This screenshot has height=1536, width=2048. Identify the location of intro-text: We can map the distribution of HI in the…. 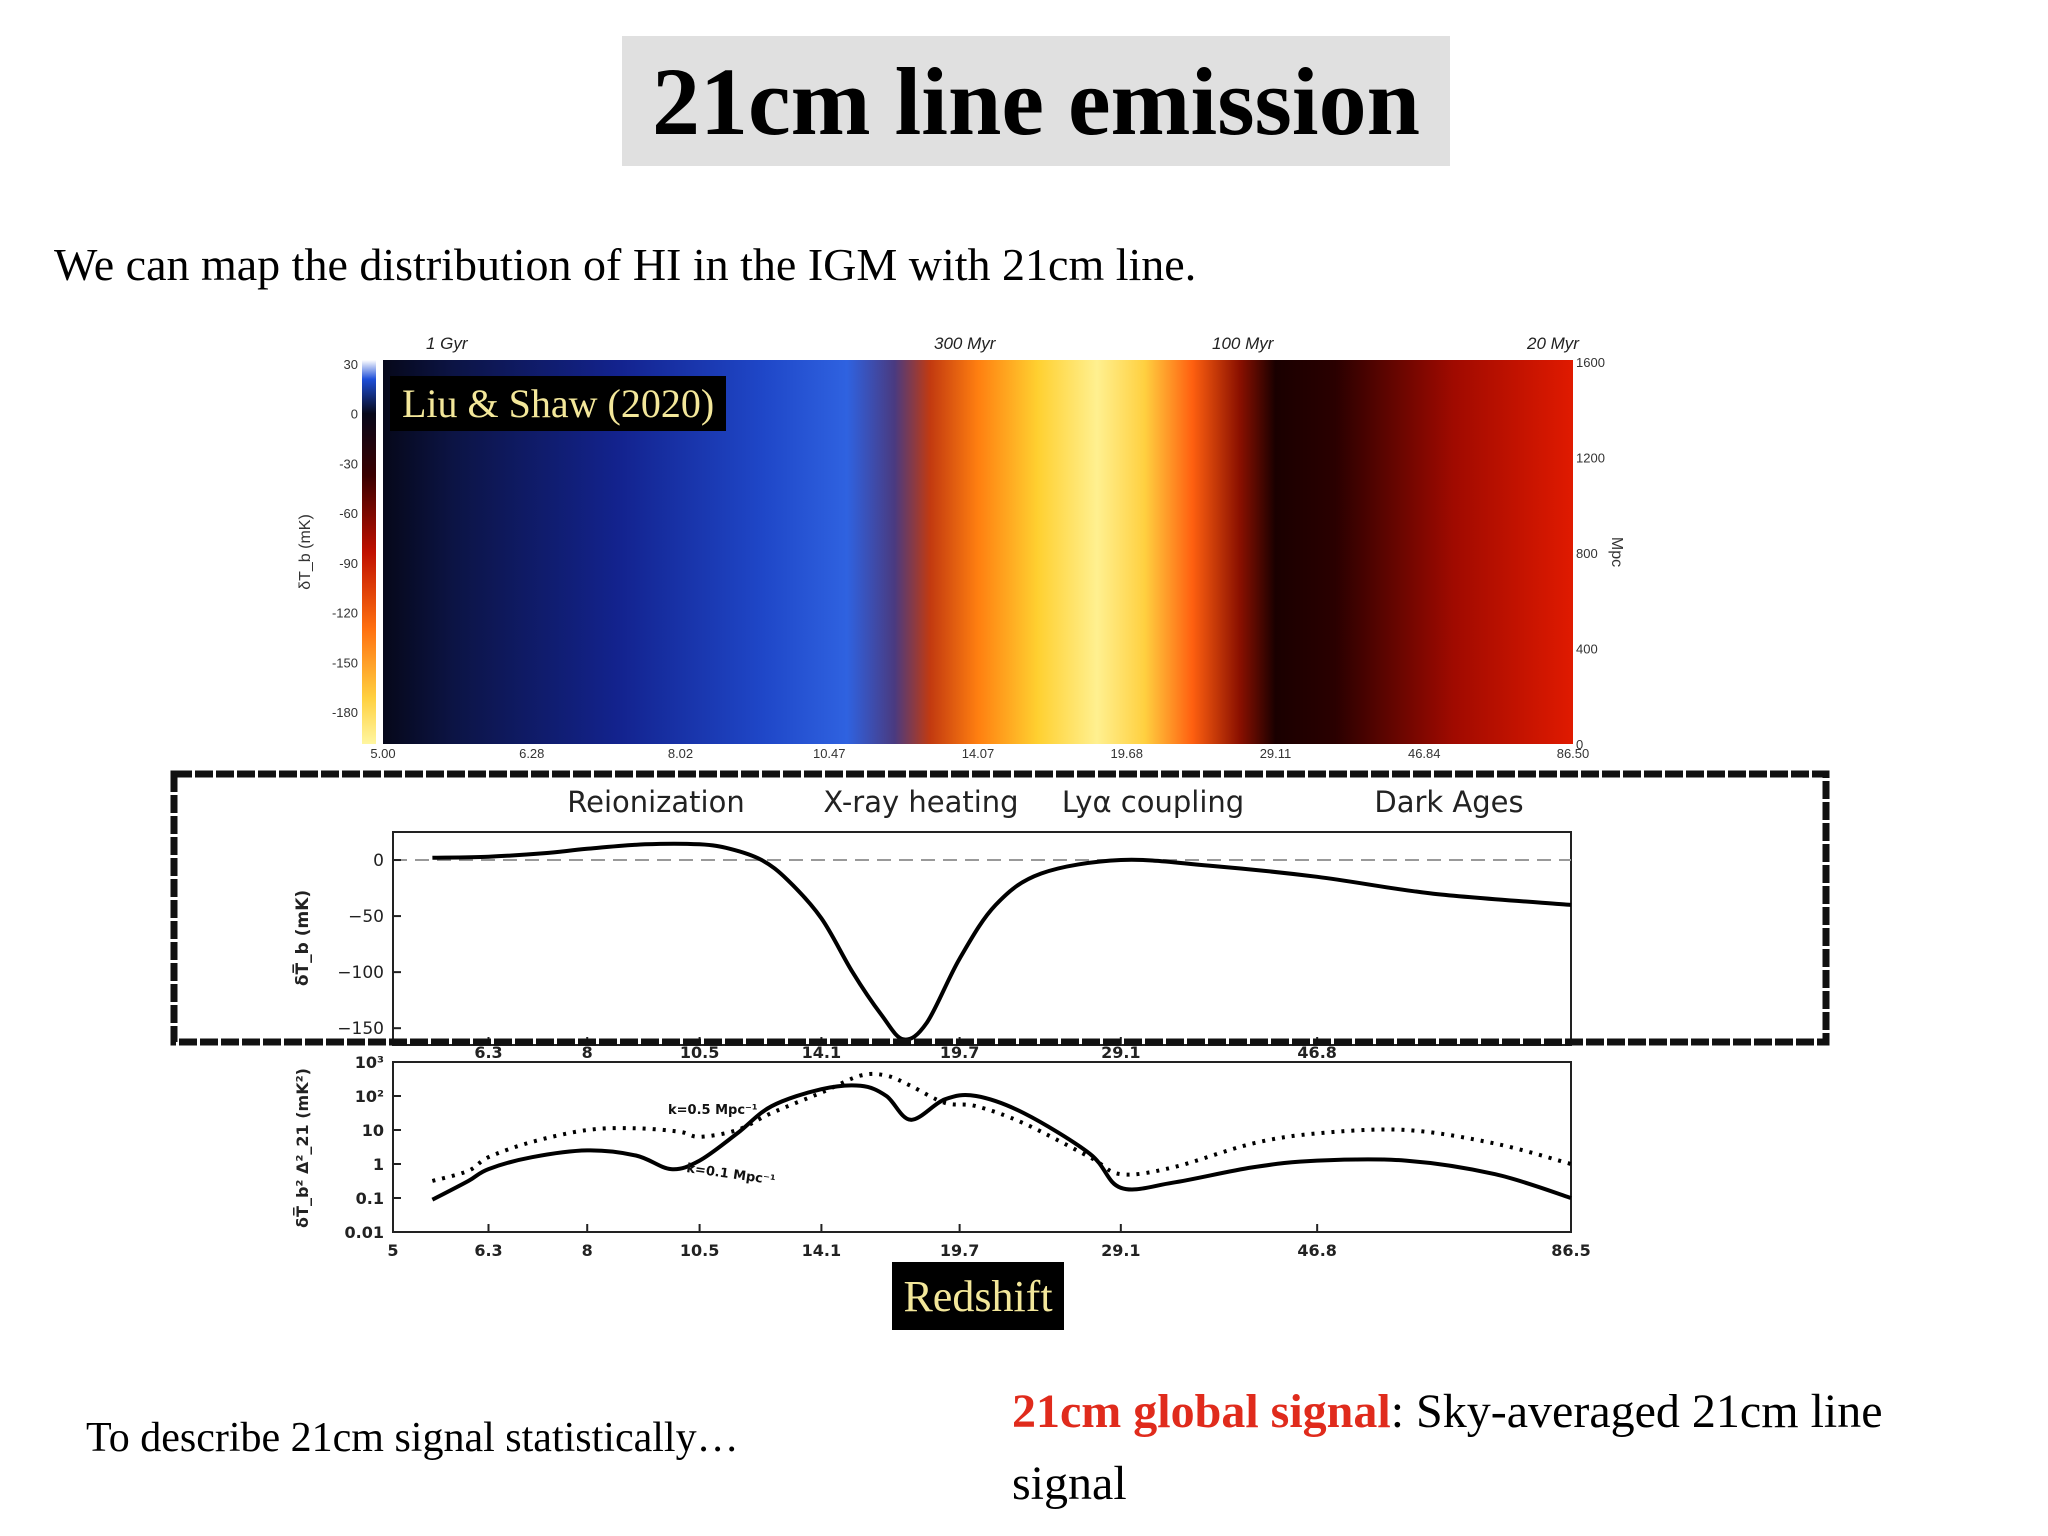
(625, 264).